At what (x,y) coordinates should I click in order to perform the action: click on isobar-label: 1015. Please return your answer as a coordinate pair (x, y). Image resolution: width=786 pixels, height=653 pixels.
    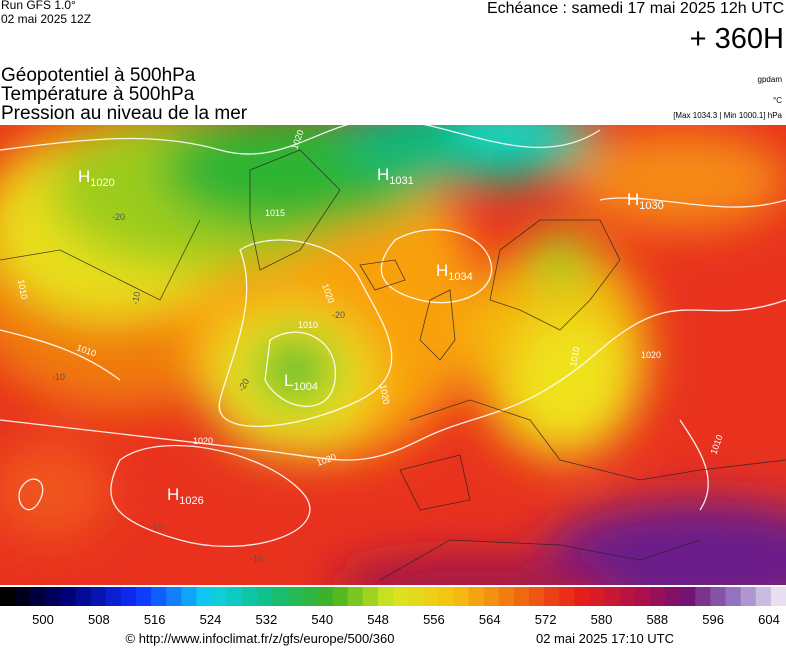
    Looking at the image, I should click on (275, 213).